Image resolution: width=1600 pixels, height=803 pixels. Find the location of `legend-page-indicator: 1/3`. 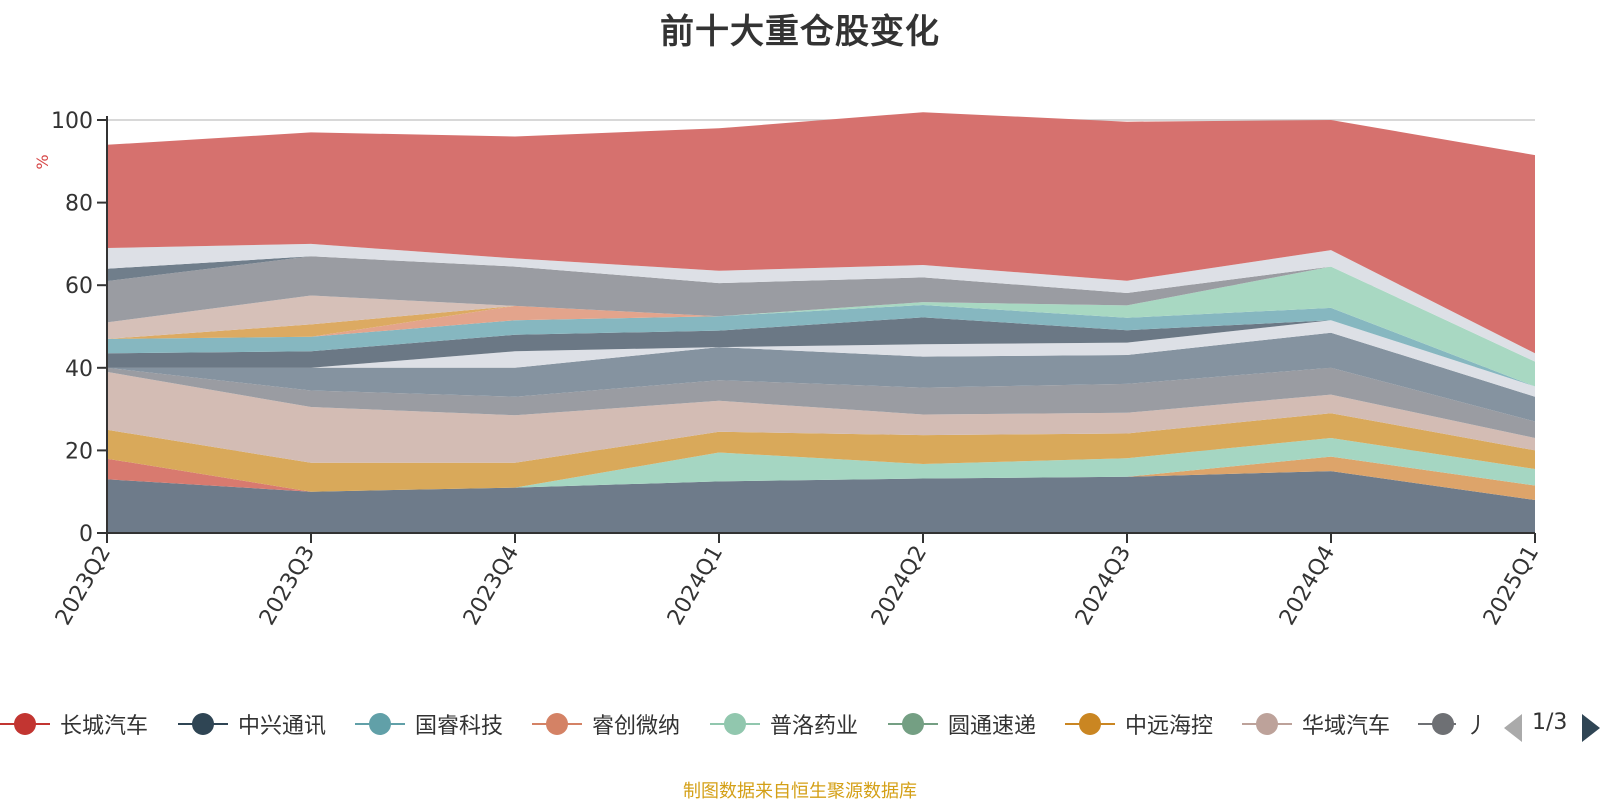

legend-page-indicator: 1/3 is located at coordinates (1550, 722).